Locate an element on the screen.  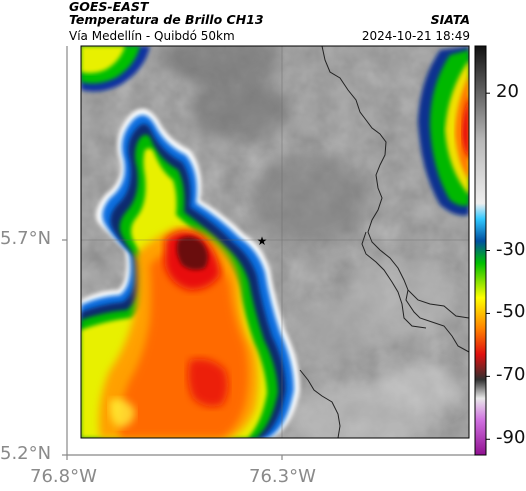
lon-label-76-3: 76.3°W is located at coordinates (282, 476).